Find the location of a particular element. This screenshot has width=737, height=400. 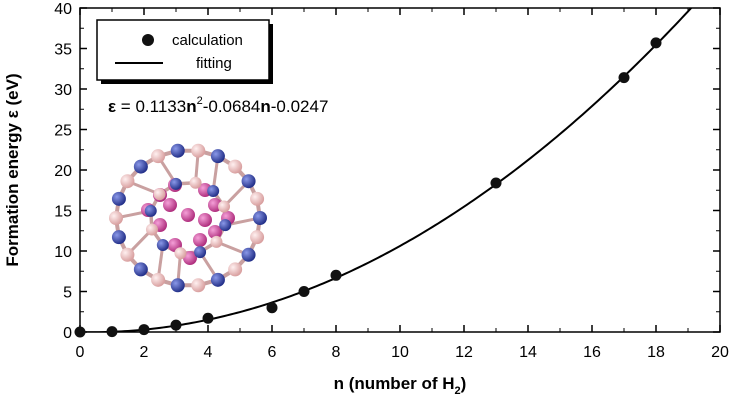

molecule-atoms is located at coordinates (188, 218).